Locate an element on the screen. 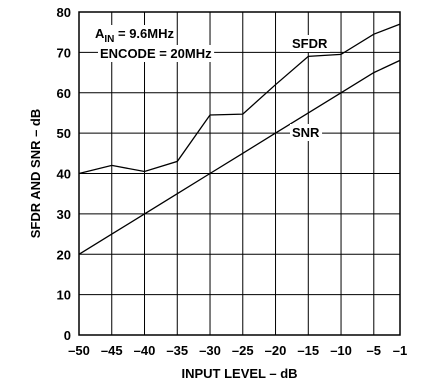 This screenshot has height=386, width=424. annotation-encode: ENCODE = 20MHz is located at coordinates (156, 53).